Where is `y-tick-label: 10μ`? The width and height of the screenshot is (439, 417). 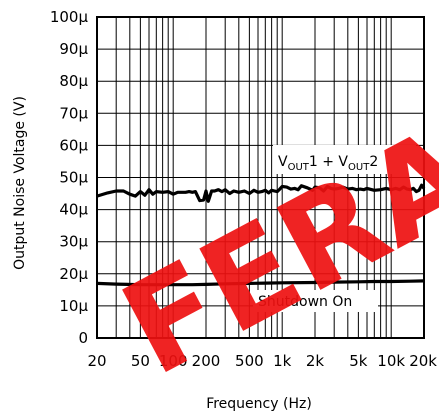
y-tick-label: 10μ is located at coordinates (73, 306).